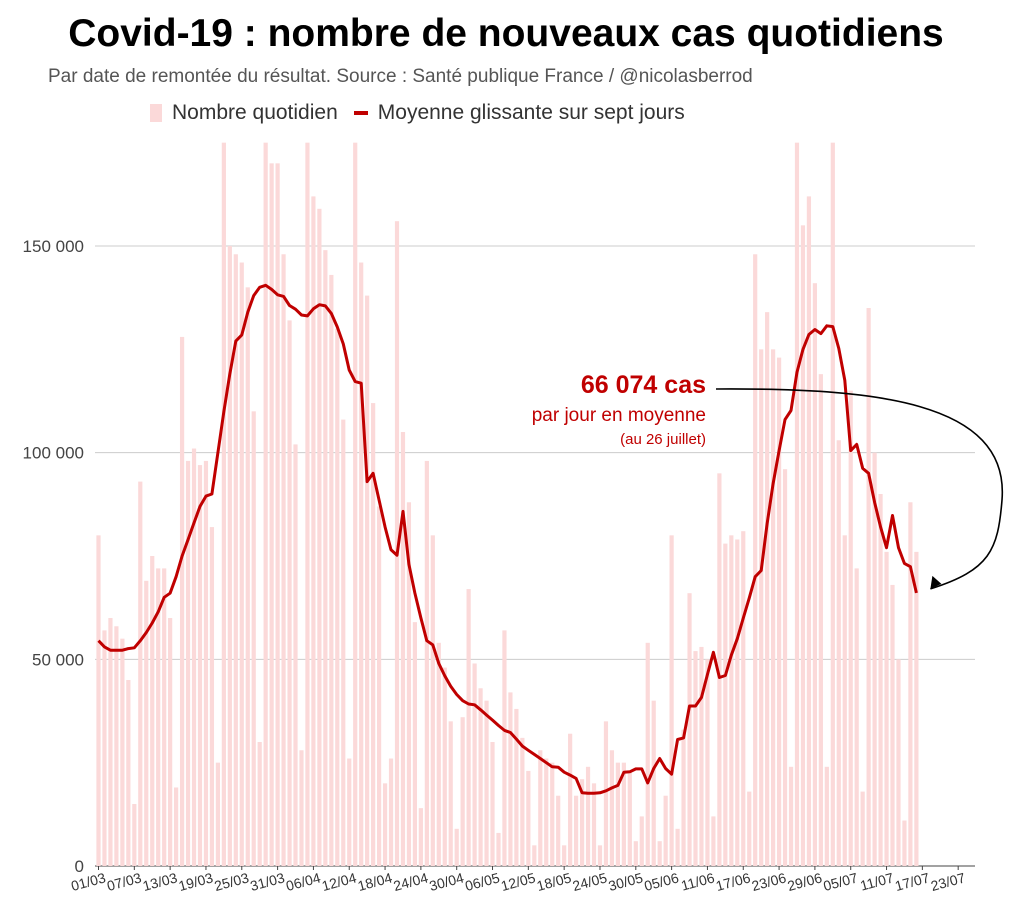  What do you see at coordinates (267, 881) in the screenshot?
I see `x-tick-label: 31/03` at bounding box center [267, 881].